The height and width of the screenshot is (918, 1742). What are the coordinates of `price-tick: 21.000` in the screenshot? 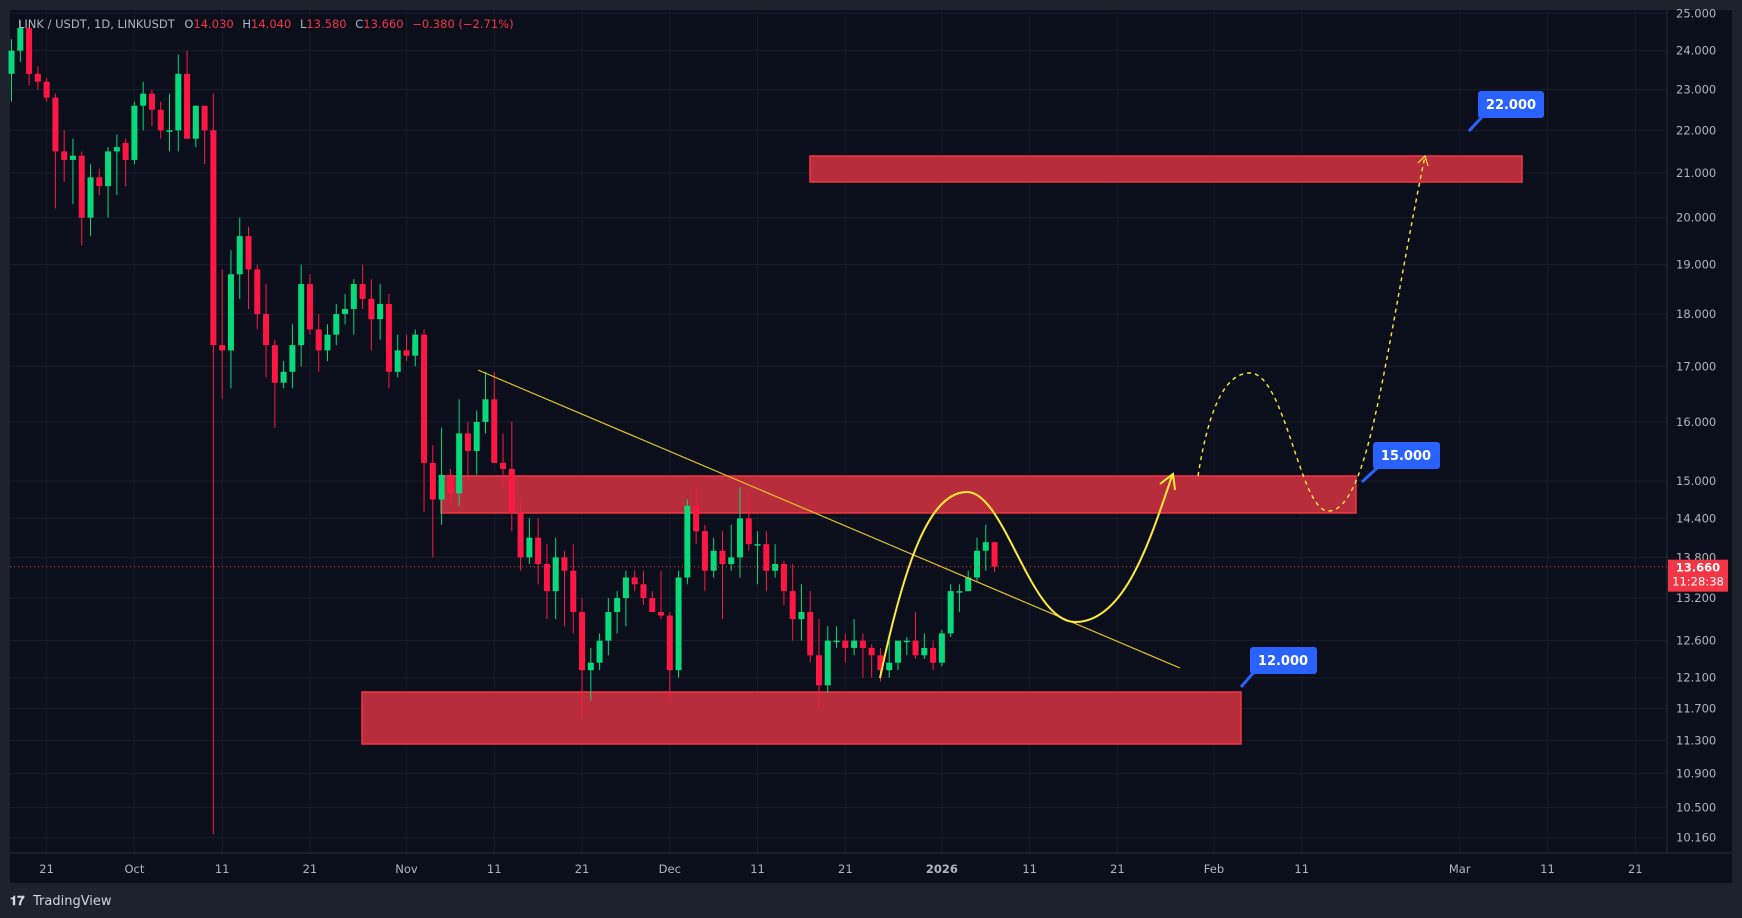 It's located at (1696, 173).